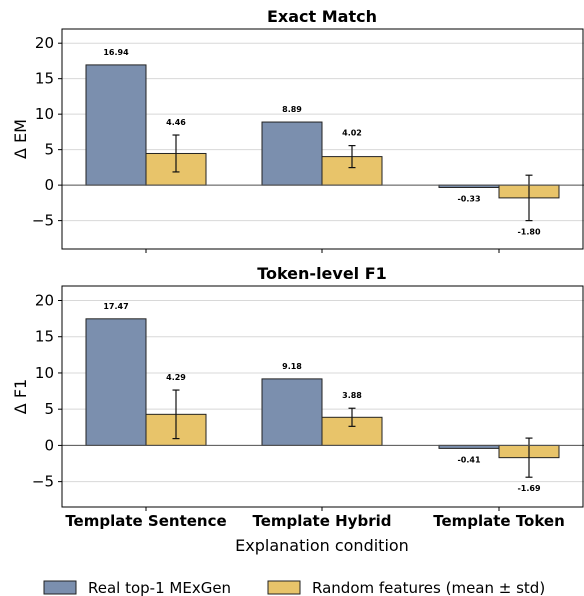 This screenshot has height=596, width=584. I want to click on data-label: 9.18, so click(292, 366).